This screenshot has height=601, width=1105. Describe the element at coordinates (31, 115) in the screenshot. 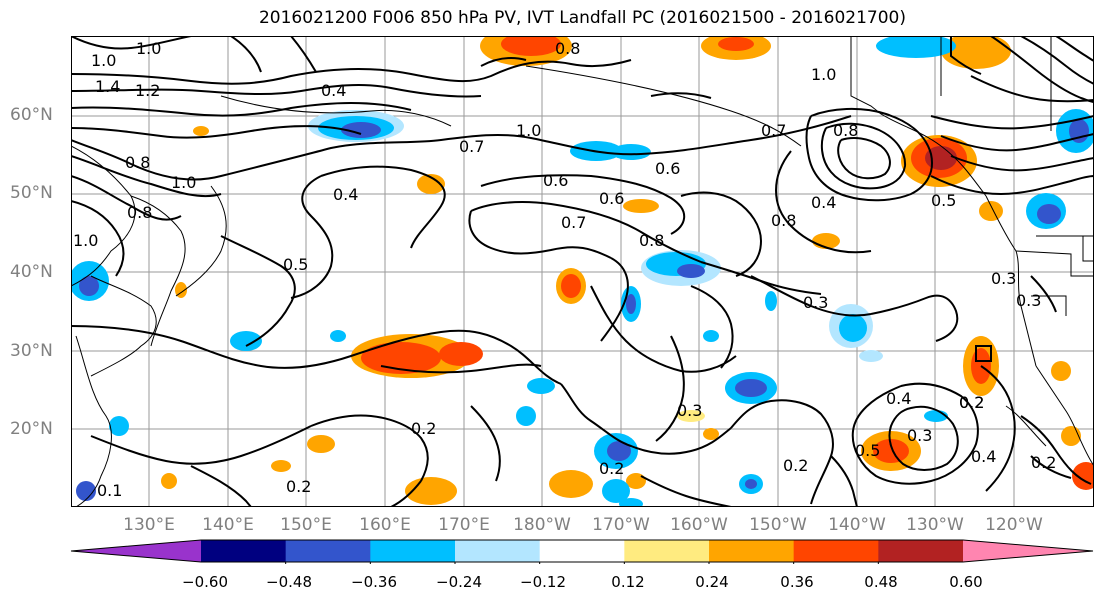

I see `lat-label: 60°N` at that location.